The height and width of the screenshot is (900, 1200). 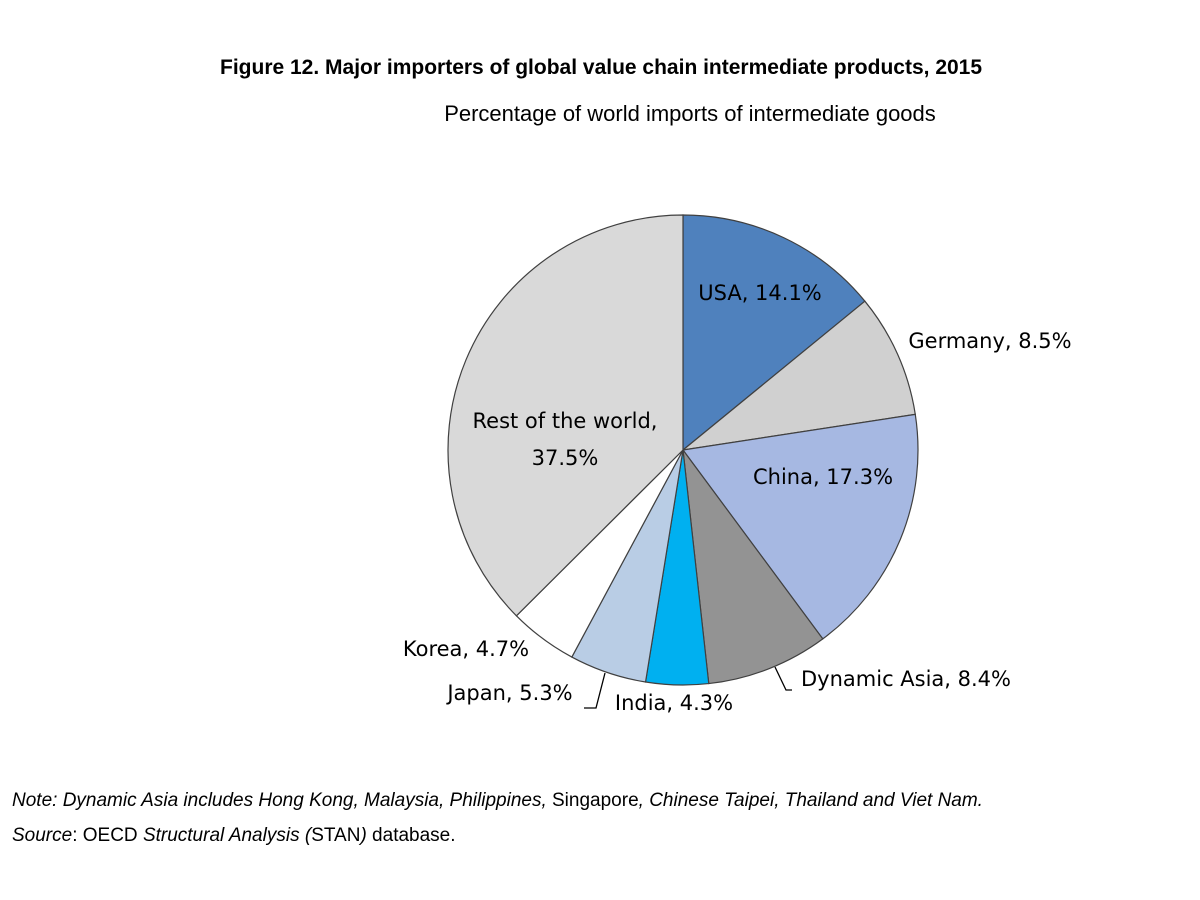 I want to click on pie-slice-rest-of-the-world, so click(x=565, y=415).